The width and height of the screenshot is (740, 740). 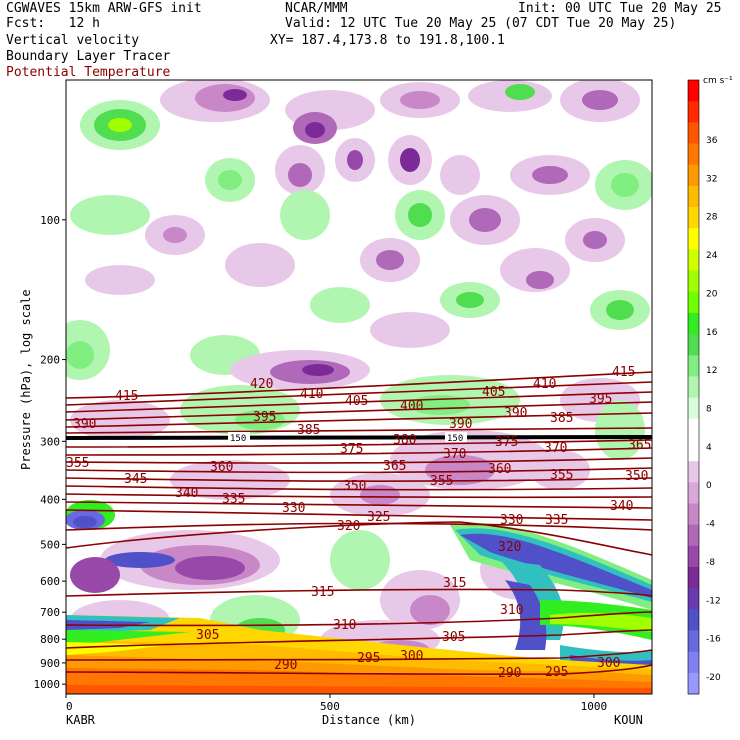 What do you see at coordinates (411, 406) in the screenshot?
I see `theta-contour-label: 400` at bounding box center [411, 406].